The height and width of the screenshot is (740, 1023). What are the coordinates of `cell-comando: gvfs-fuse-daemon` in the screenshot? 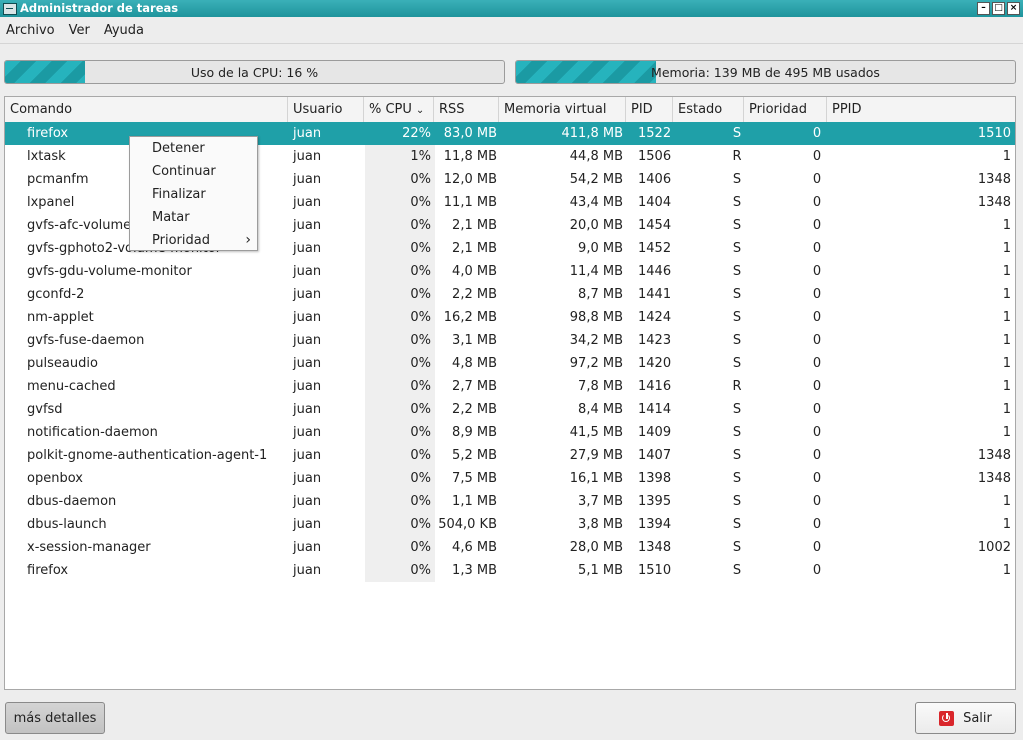 It's located at (86, 340).